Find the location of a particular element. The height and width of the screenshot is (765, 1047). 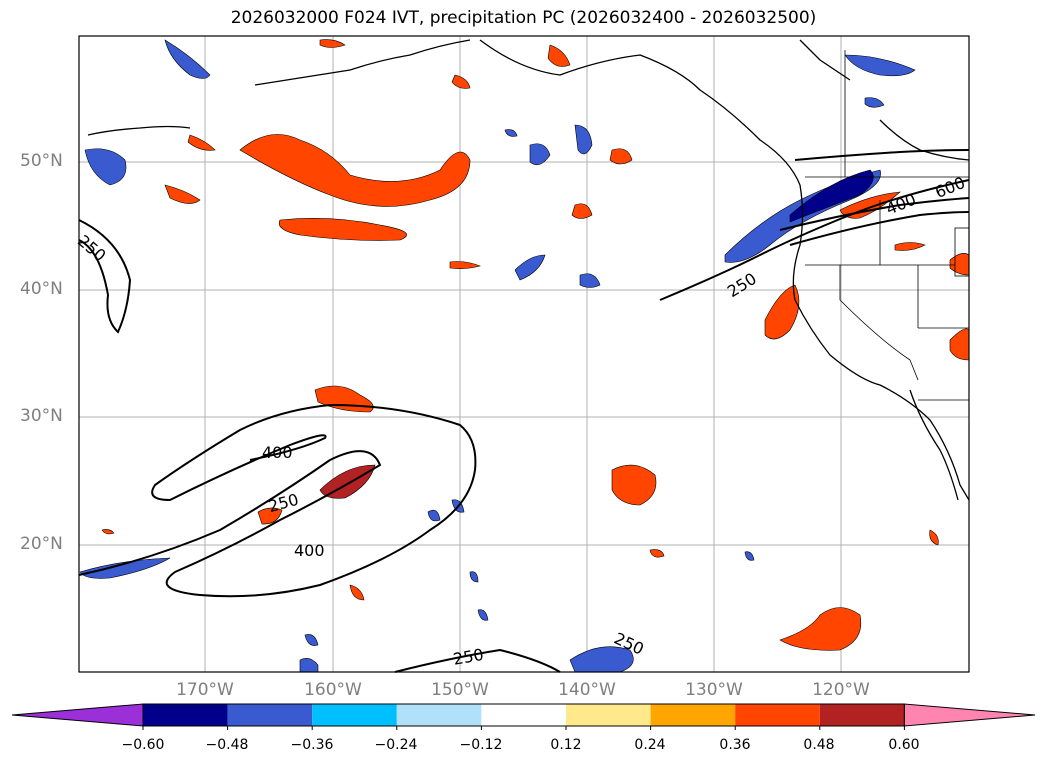

colorbar-extend-high is located at coordinates (969, 715).